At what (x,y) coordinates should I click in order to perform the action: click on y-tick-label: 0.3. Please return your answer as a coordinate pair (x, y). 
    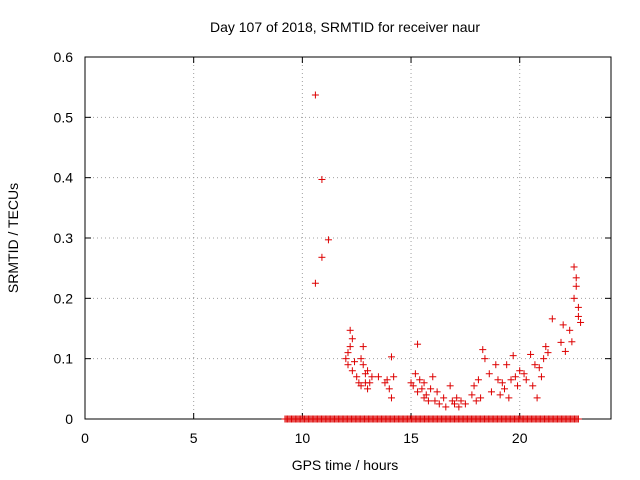
    Looking at the image, I should click on (64, 238).